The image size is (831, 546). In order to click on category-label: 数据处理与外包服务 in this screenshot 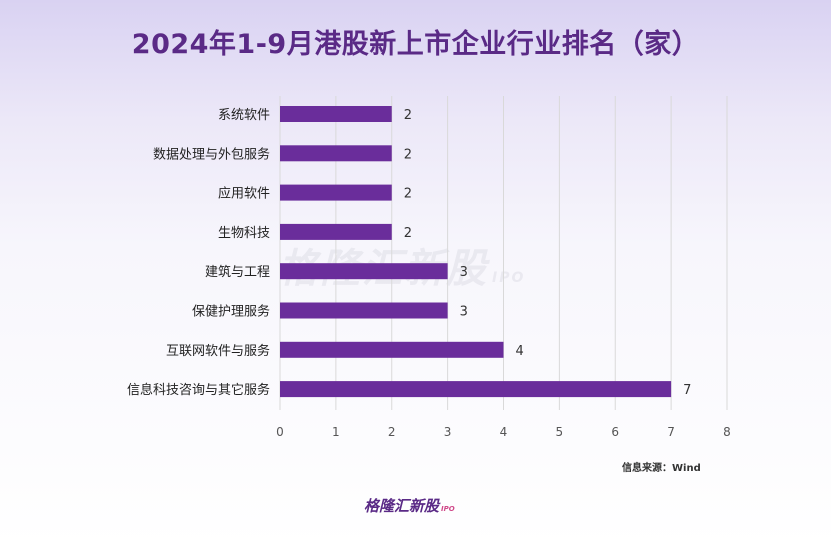, I will do `click(211, 154)`.